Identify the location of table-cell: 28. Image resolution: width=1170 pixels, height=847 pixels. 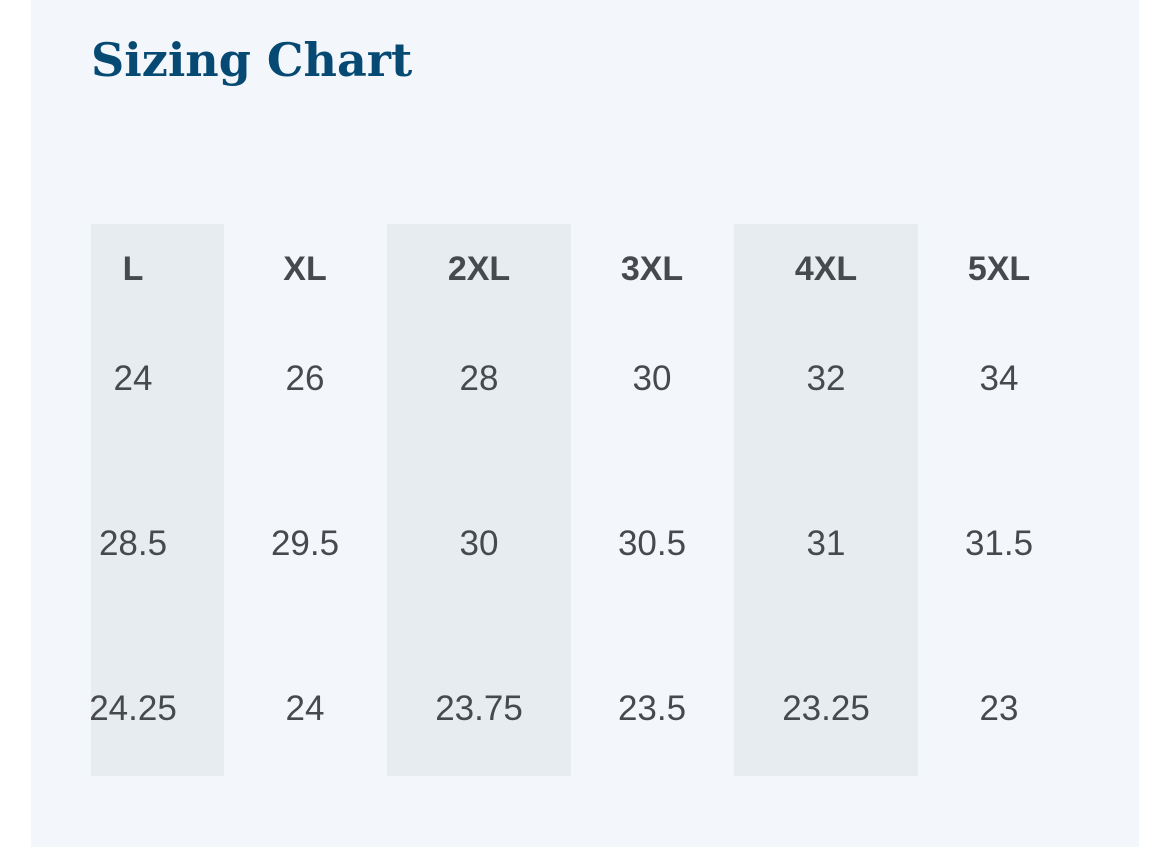
(479, 378).